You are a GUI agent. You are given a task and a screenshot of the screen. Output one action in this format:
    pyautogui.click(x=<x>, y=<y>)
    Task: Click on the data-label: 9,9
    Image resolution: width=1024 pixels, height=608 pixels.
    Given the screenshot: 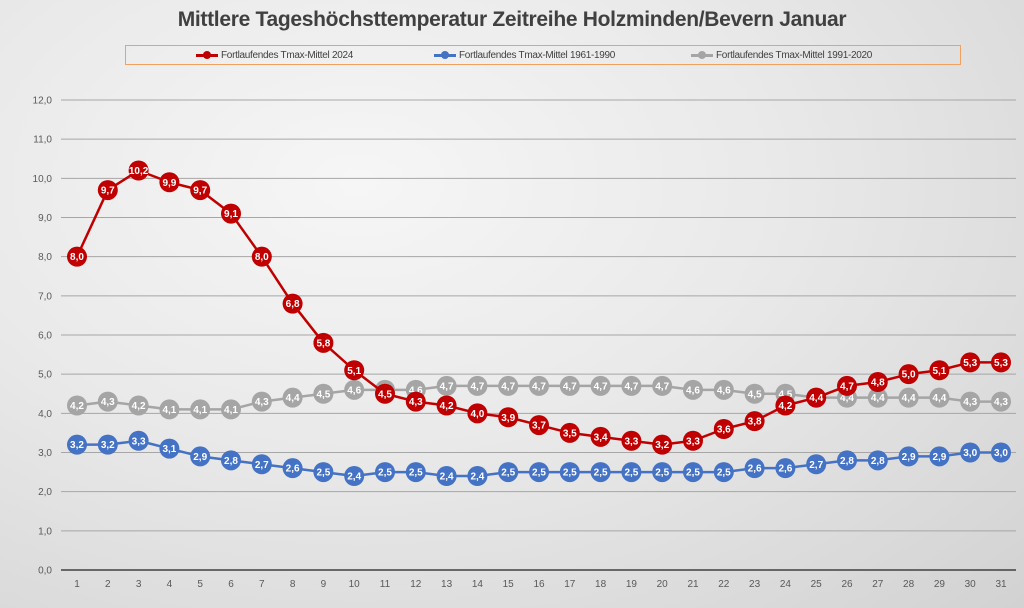 What is the action you would take?
    pyautogui.click(x=169, y=183)
    